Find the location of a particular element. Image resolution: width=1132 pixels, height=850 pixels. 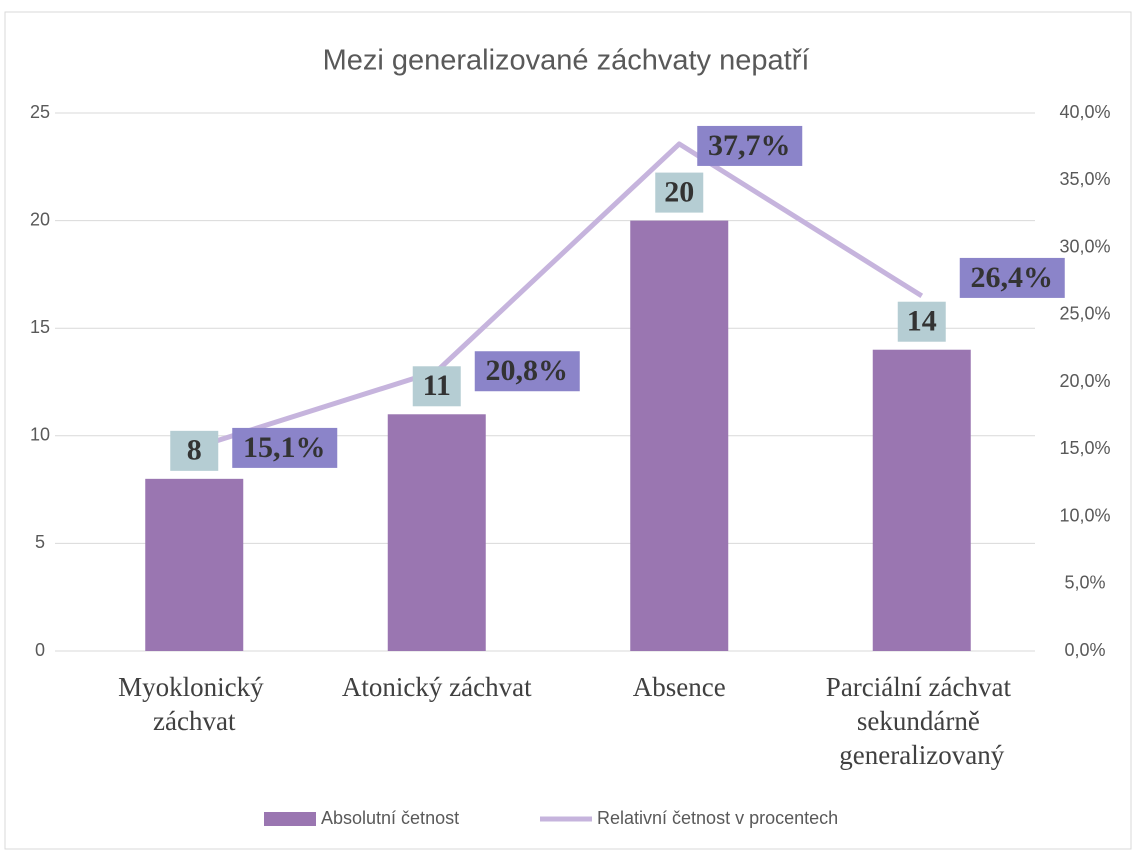

x-tick-label: Atonický záchvat is located at coordinates (437, 687).